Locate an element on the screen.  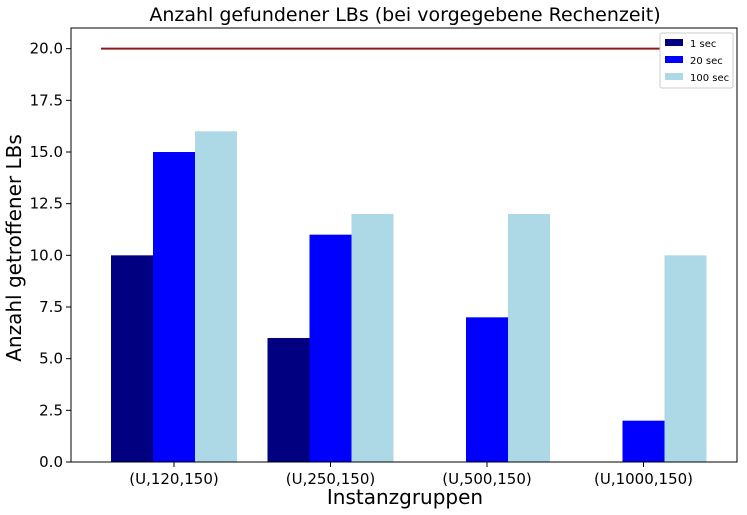
y-tick-label: 12.5 is located at coordinates (46, 204).